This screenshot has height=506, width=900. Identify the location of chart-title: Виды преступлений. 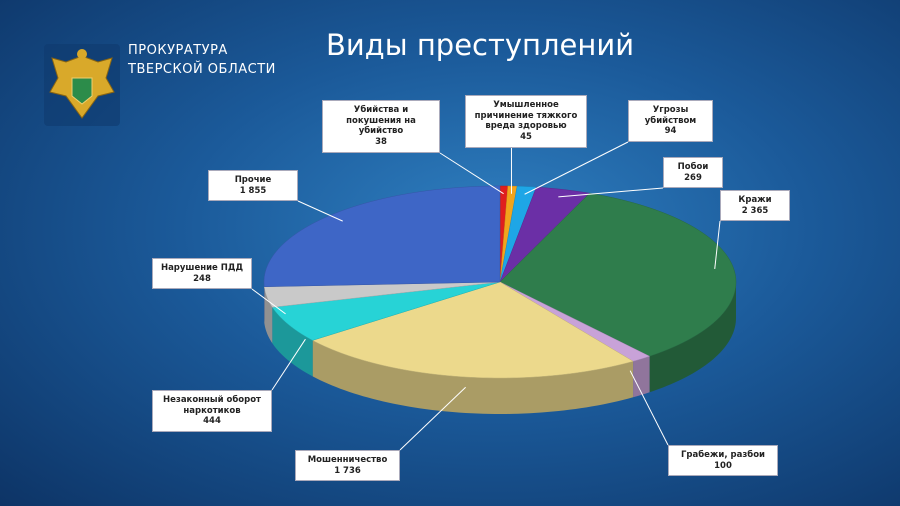
(480, 45).